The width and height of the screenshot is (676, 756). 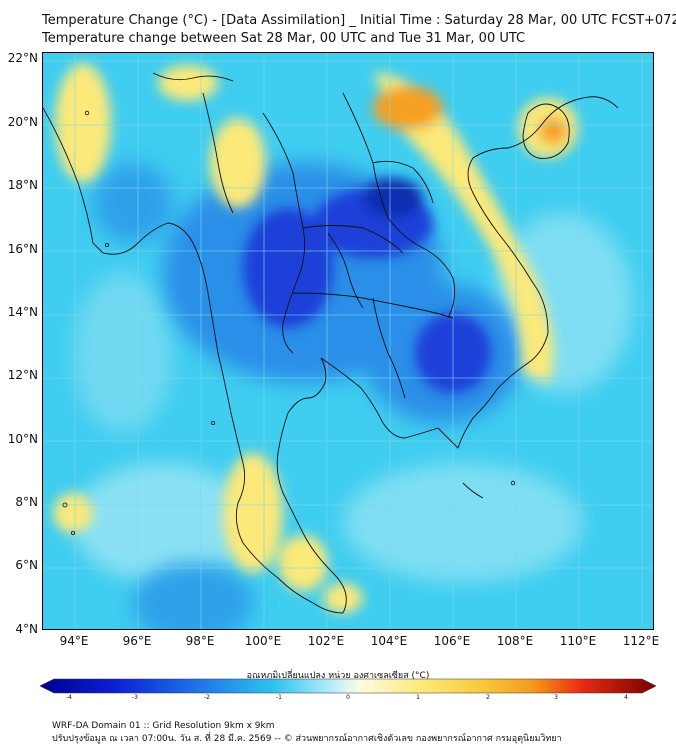 I want to click on lat-label: 8°N, so click(x=26, y=502).